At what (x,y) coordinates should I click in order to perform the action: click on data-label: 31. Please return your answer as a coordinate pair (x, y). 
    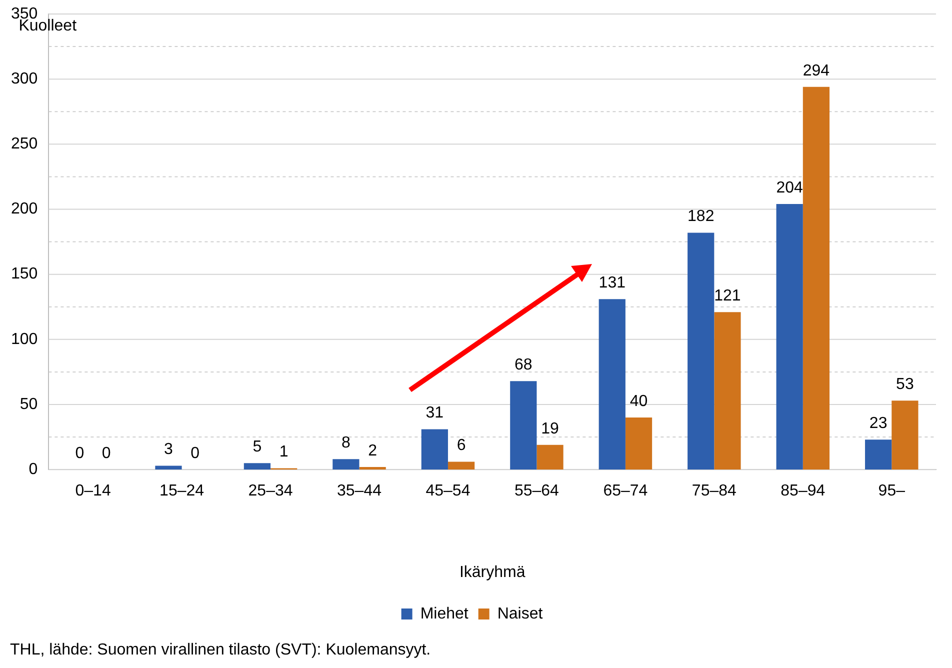
    Looking at the image, I should click on (435, 413).